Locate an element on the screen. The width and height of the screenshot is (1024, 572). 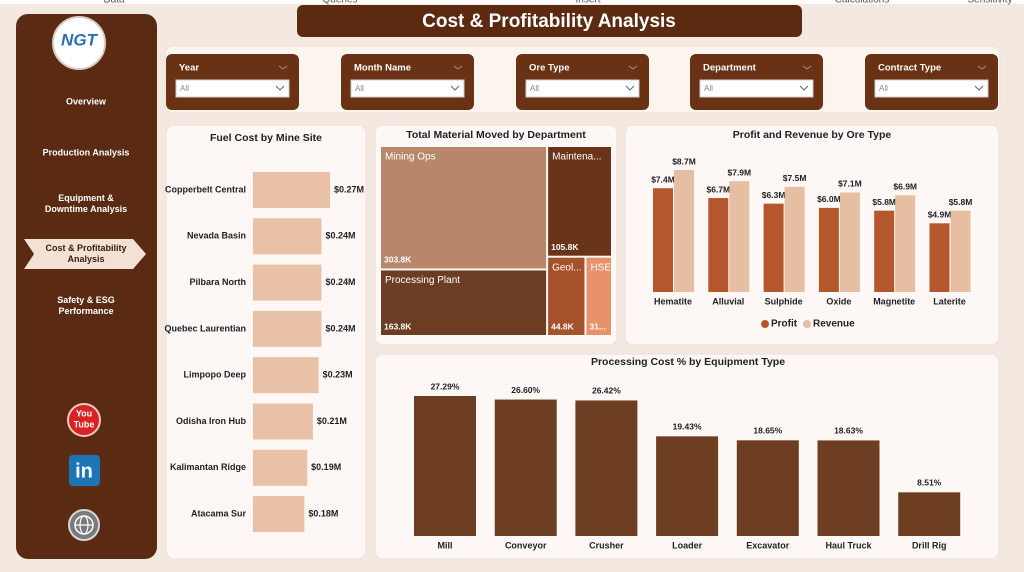
legend-label: Revenue is located at coordinates (834, 324).